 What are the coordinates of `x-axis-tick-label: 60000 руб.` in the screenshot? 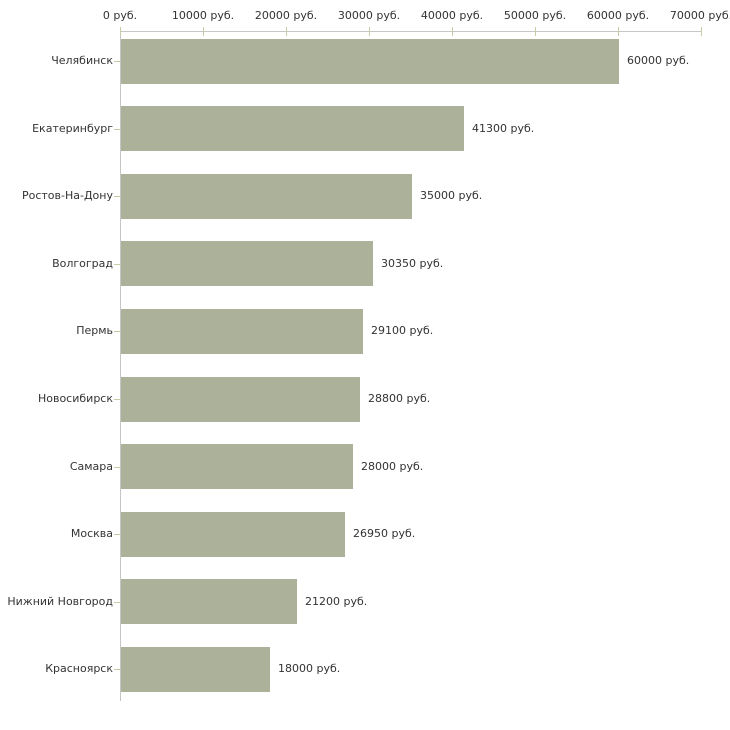 It's located at (618, 15).